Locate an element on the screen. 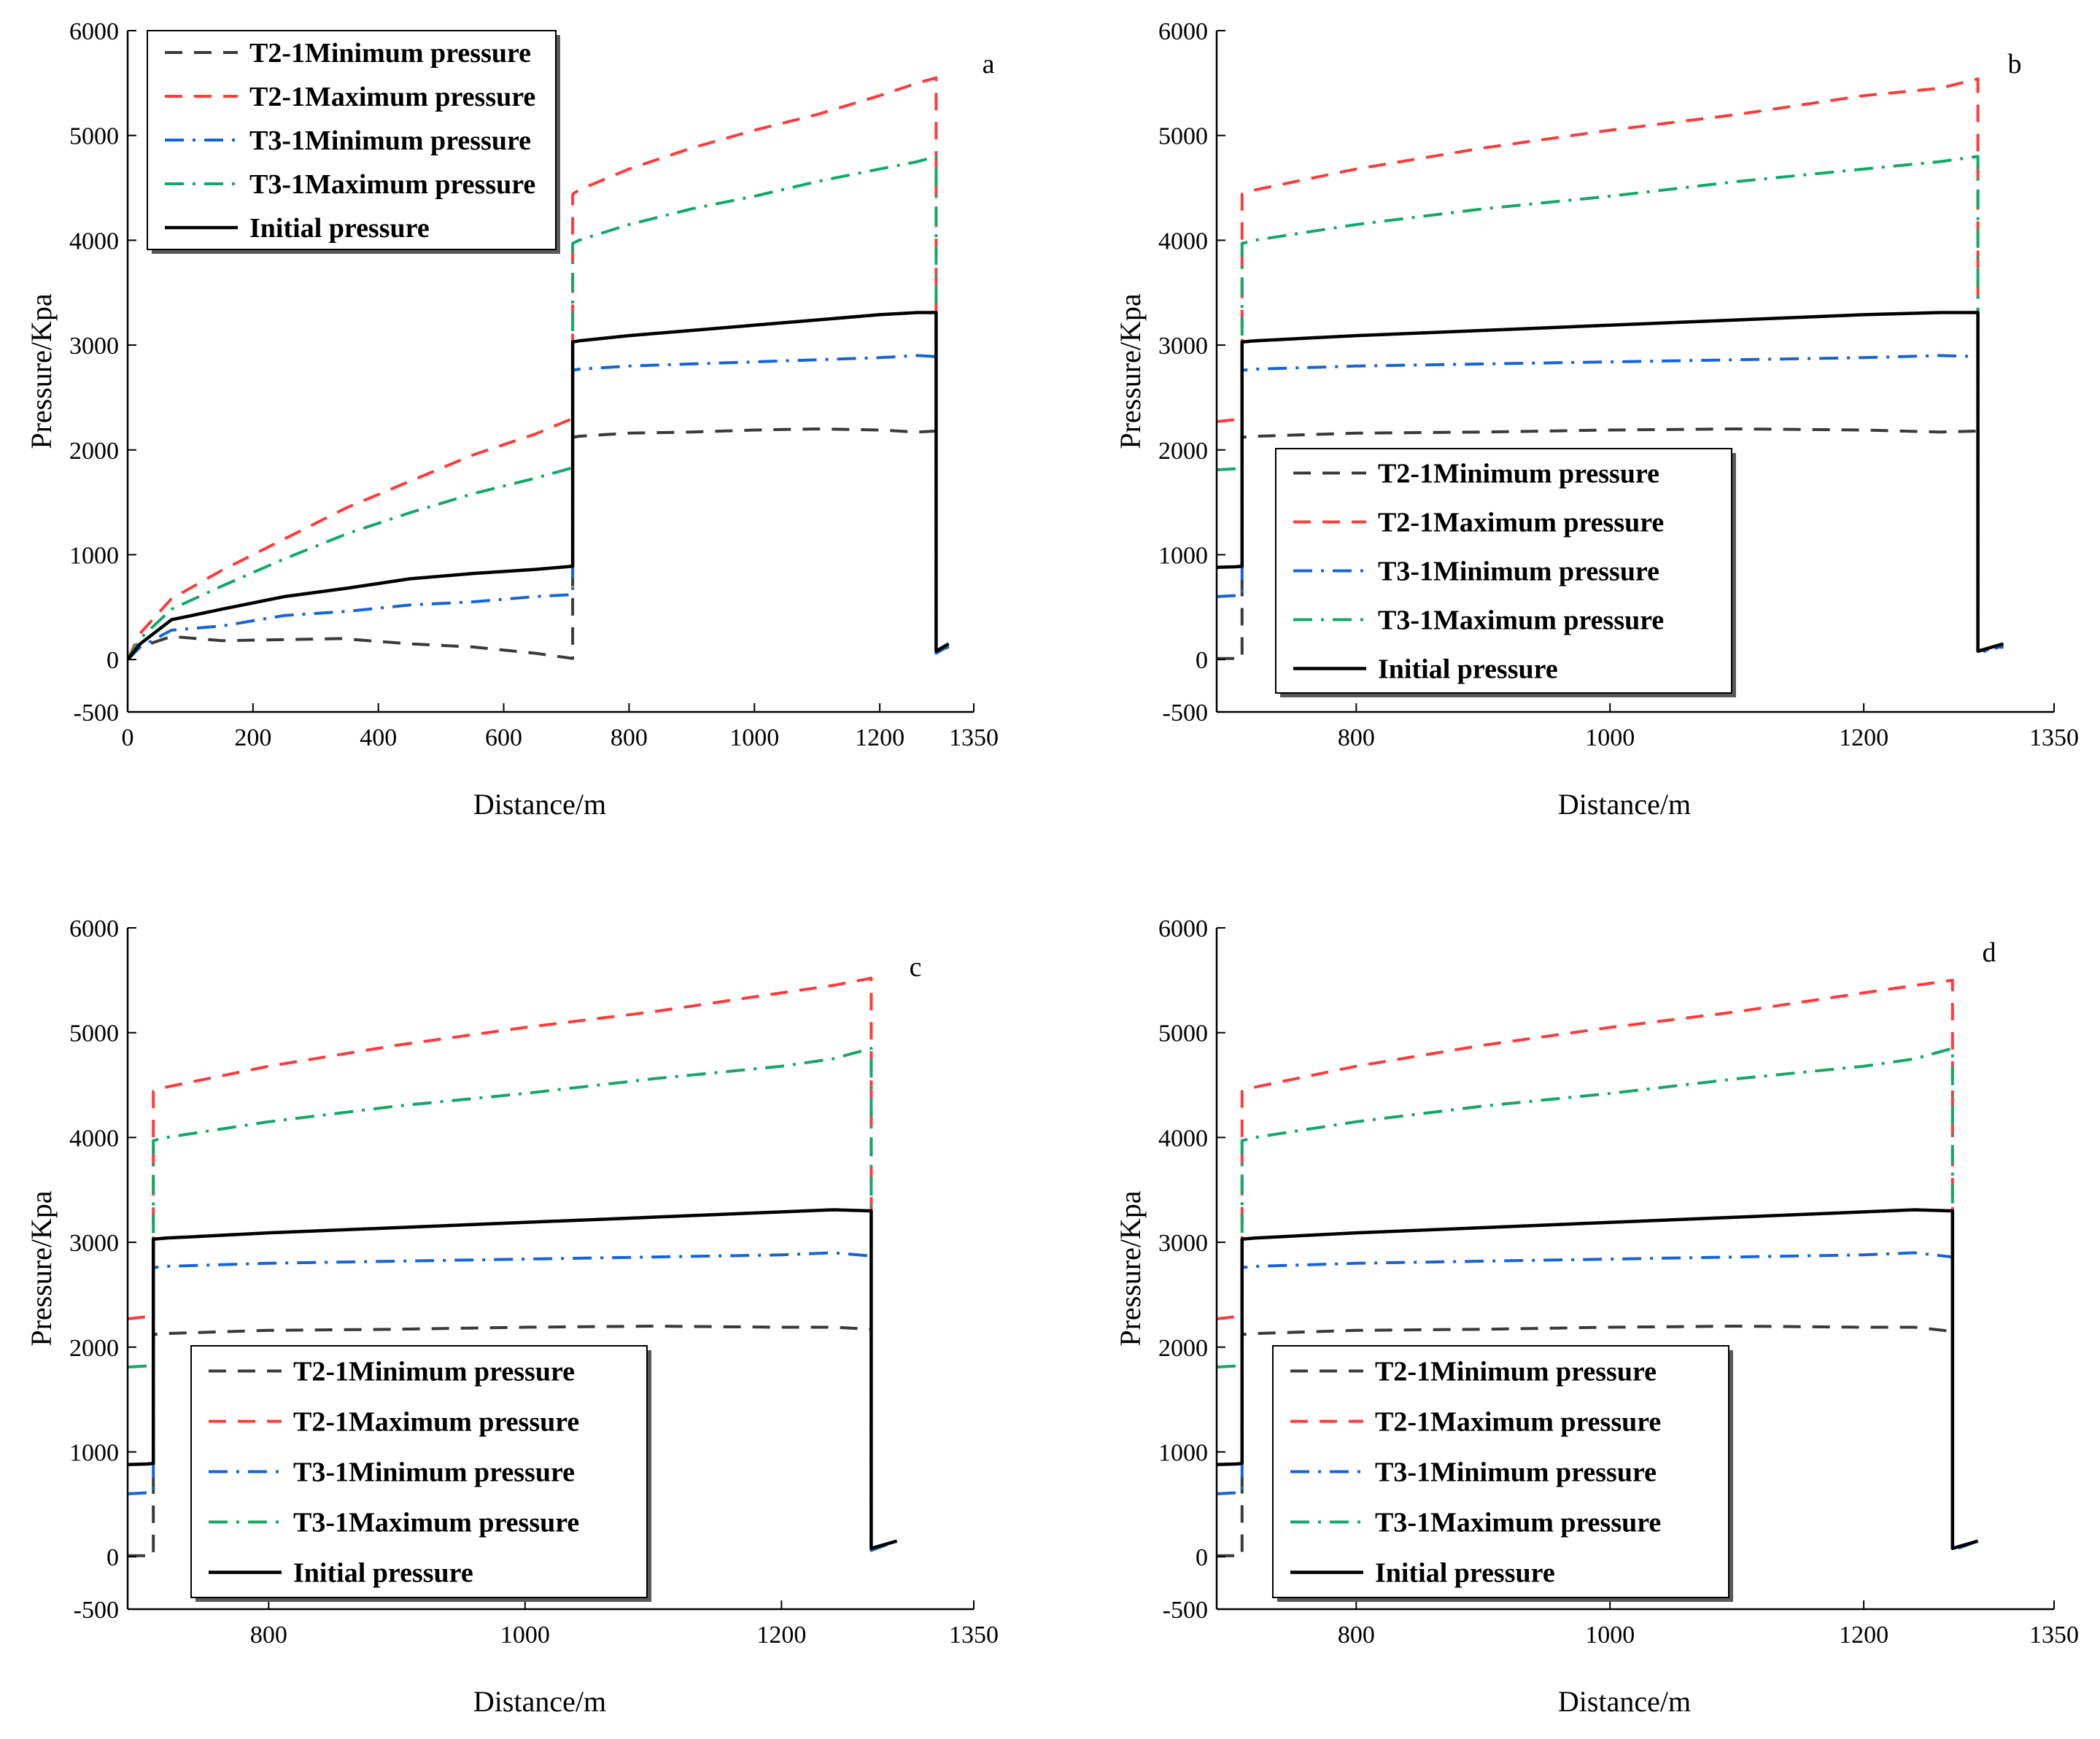 Image resolution: width=2100 pixels, height=1739 pixels. chart-b-series-3-line is located at coordinates (1610, 504).